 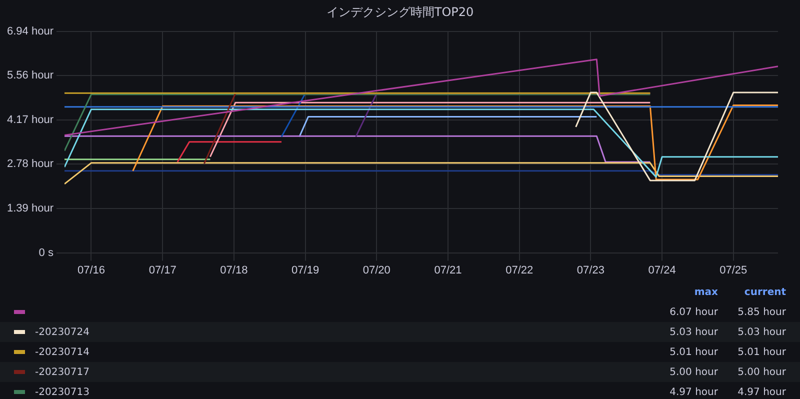 I want to click on x-tick-label: 07/22, so click(x=520, y=270).